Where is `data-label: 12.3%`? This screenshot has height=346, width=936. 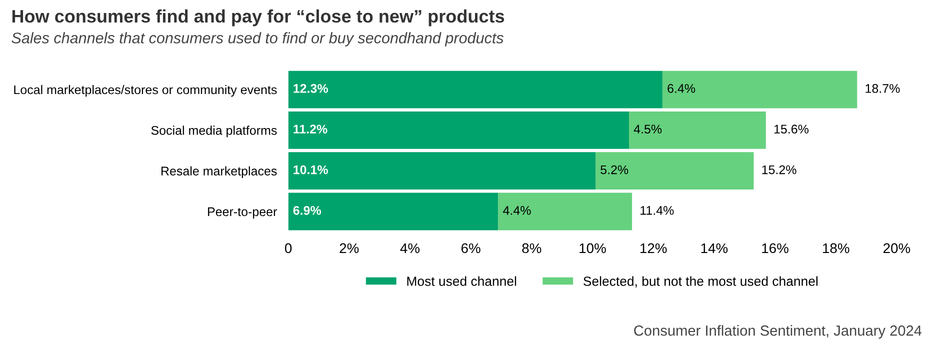 data-label: 12.3% is located at coordinates (311, 88).